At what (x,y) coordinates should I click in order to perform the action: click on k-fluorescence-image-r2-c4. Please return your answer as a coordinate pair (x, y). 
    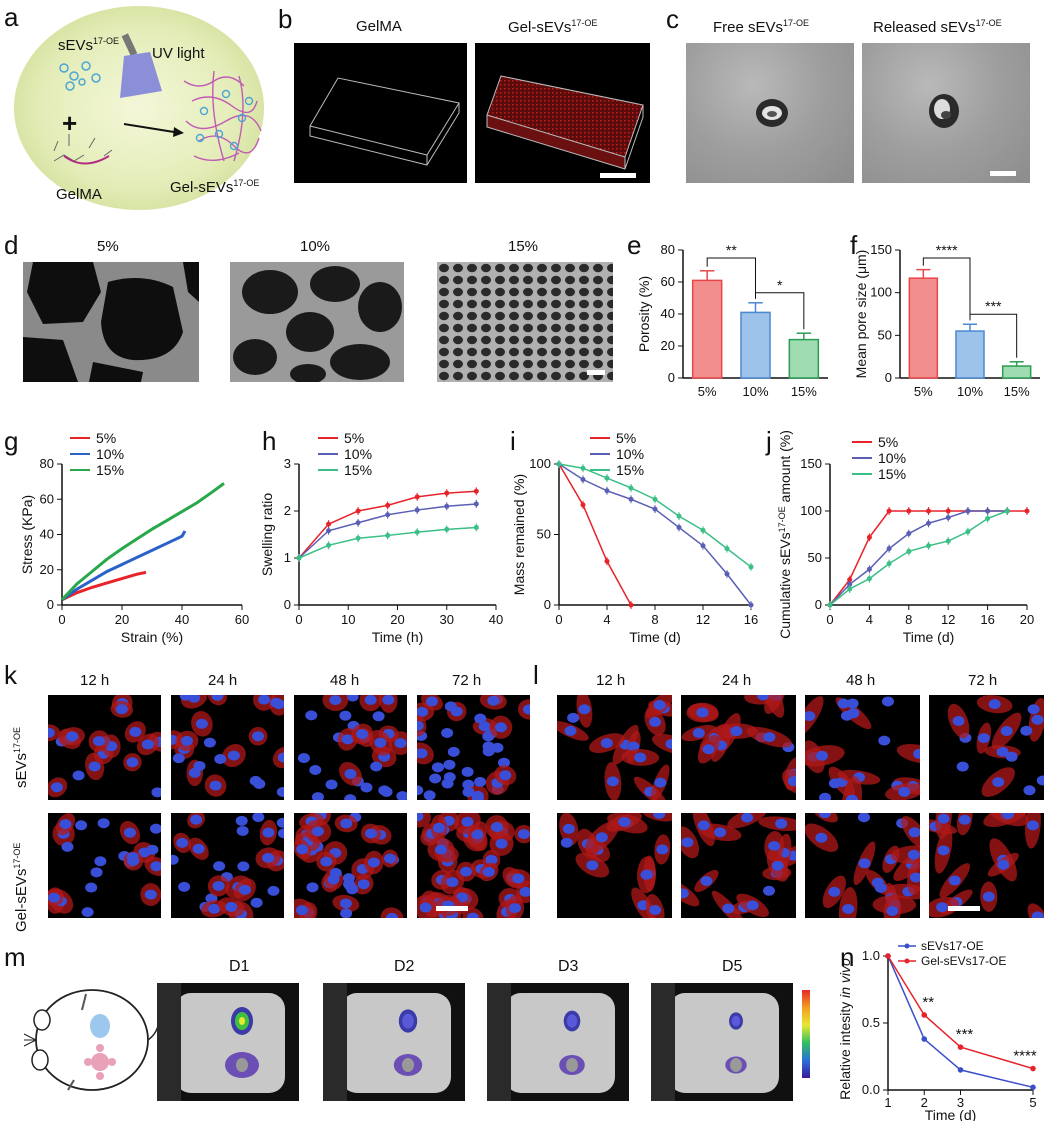
    Looking at the image, I should click on (473, 865).